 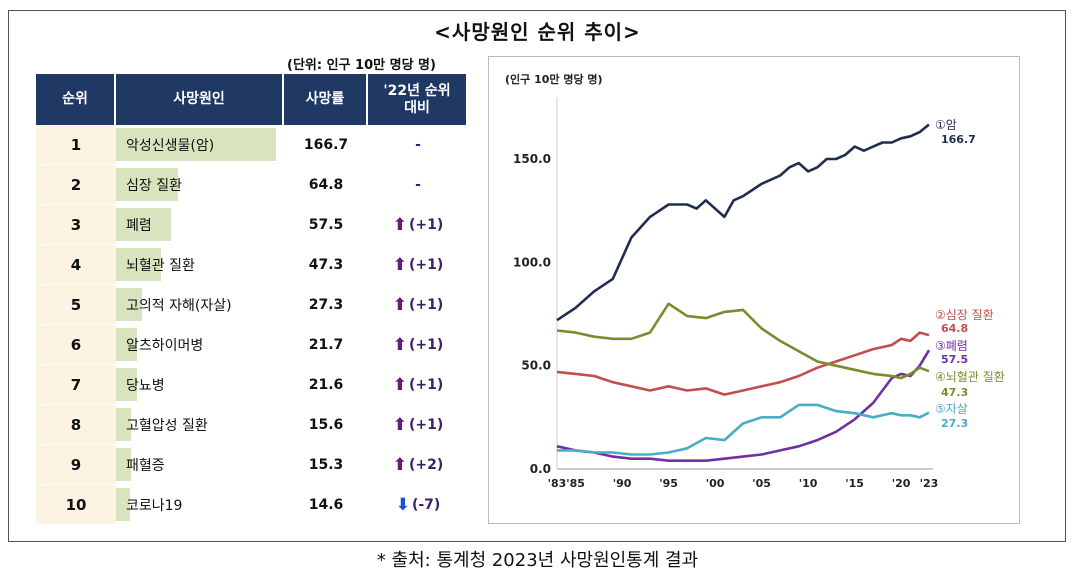 I want to click on cause-cell: 고혈압성 질환, so click(x=200, y=424).